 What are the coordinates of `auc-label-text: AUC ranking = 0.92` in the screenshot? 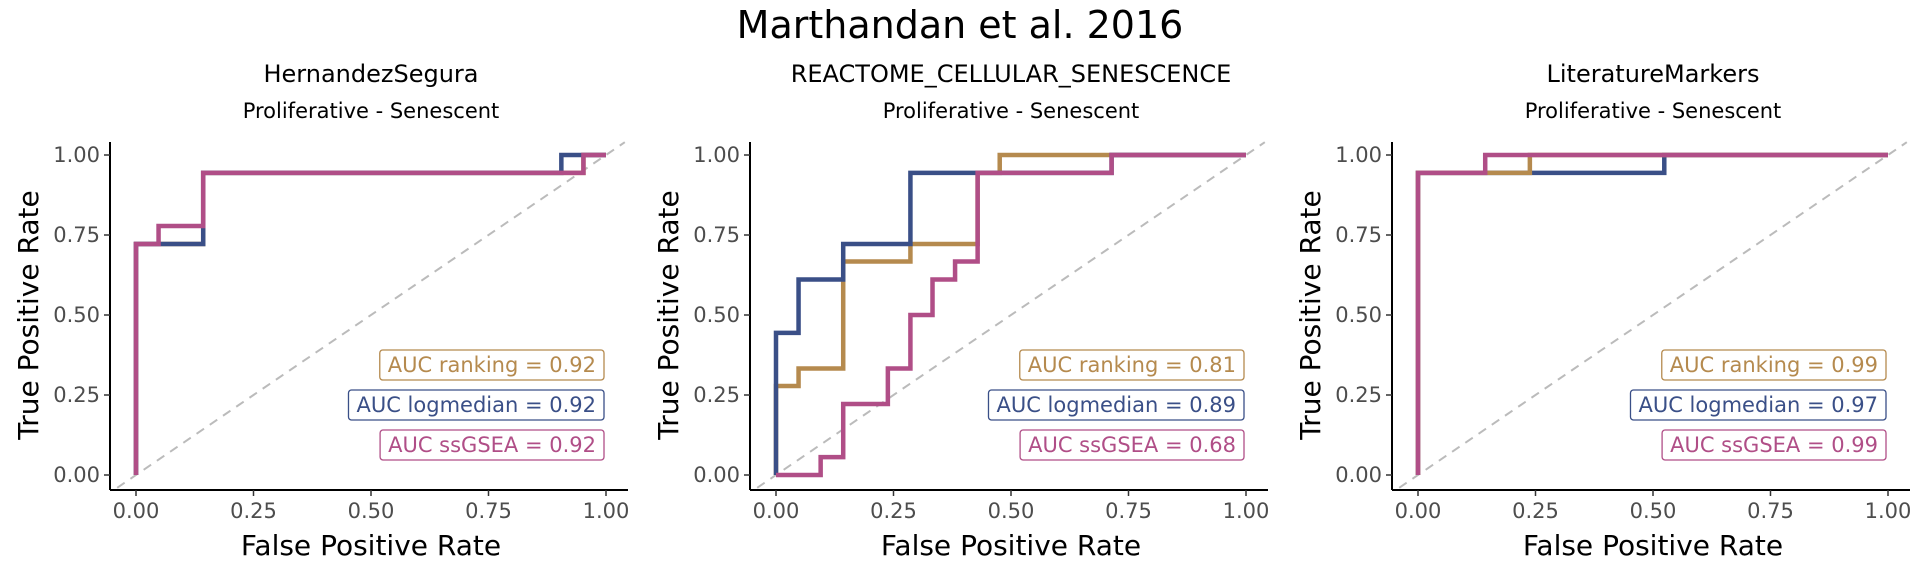 It's located at (492, 365).